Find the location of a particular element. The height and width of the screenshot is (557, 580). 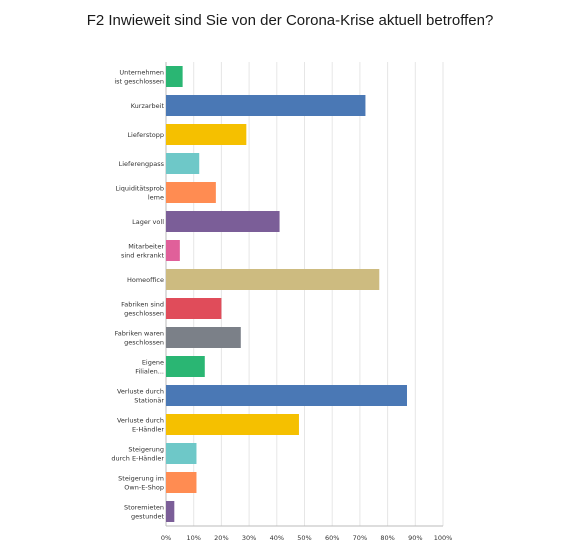

category-label: E-Händler is located at coordinates (148, 430).